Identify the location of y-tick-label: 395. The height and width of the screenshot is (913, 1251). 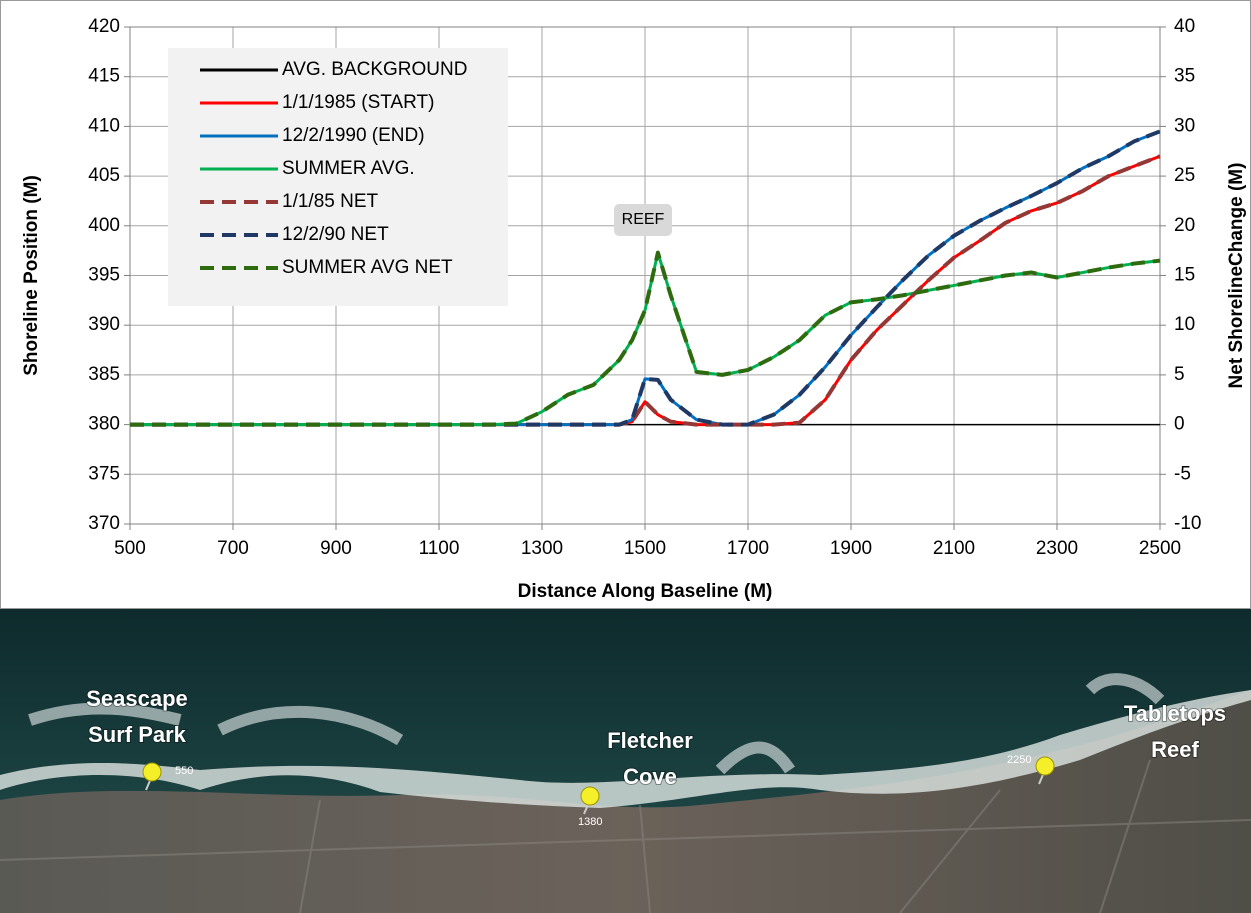
(104, 275).